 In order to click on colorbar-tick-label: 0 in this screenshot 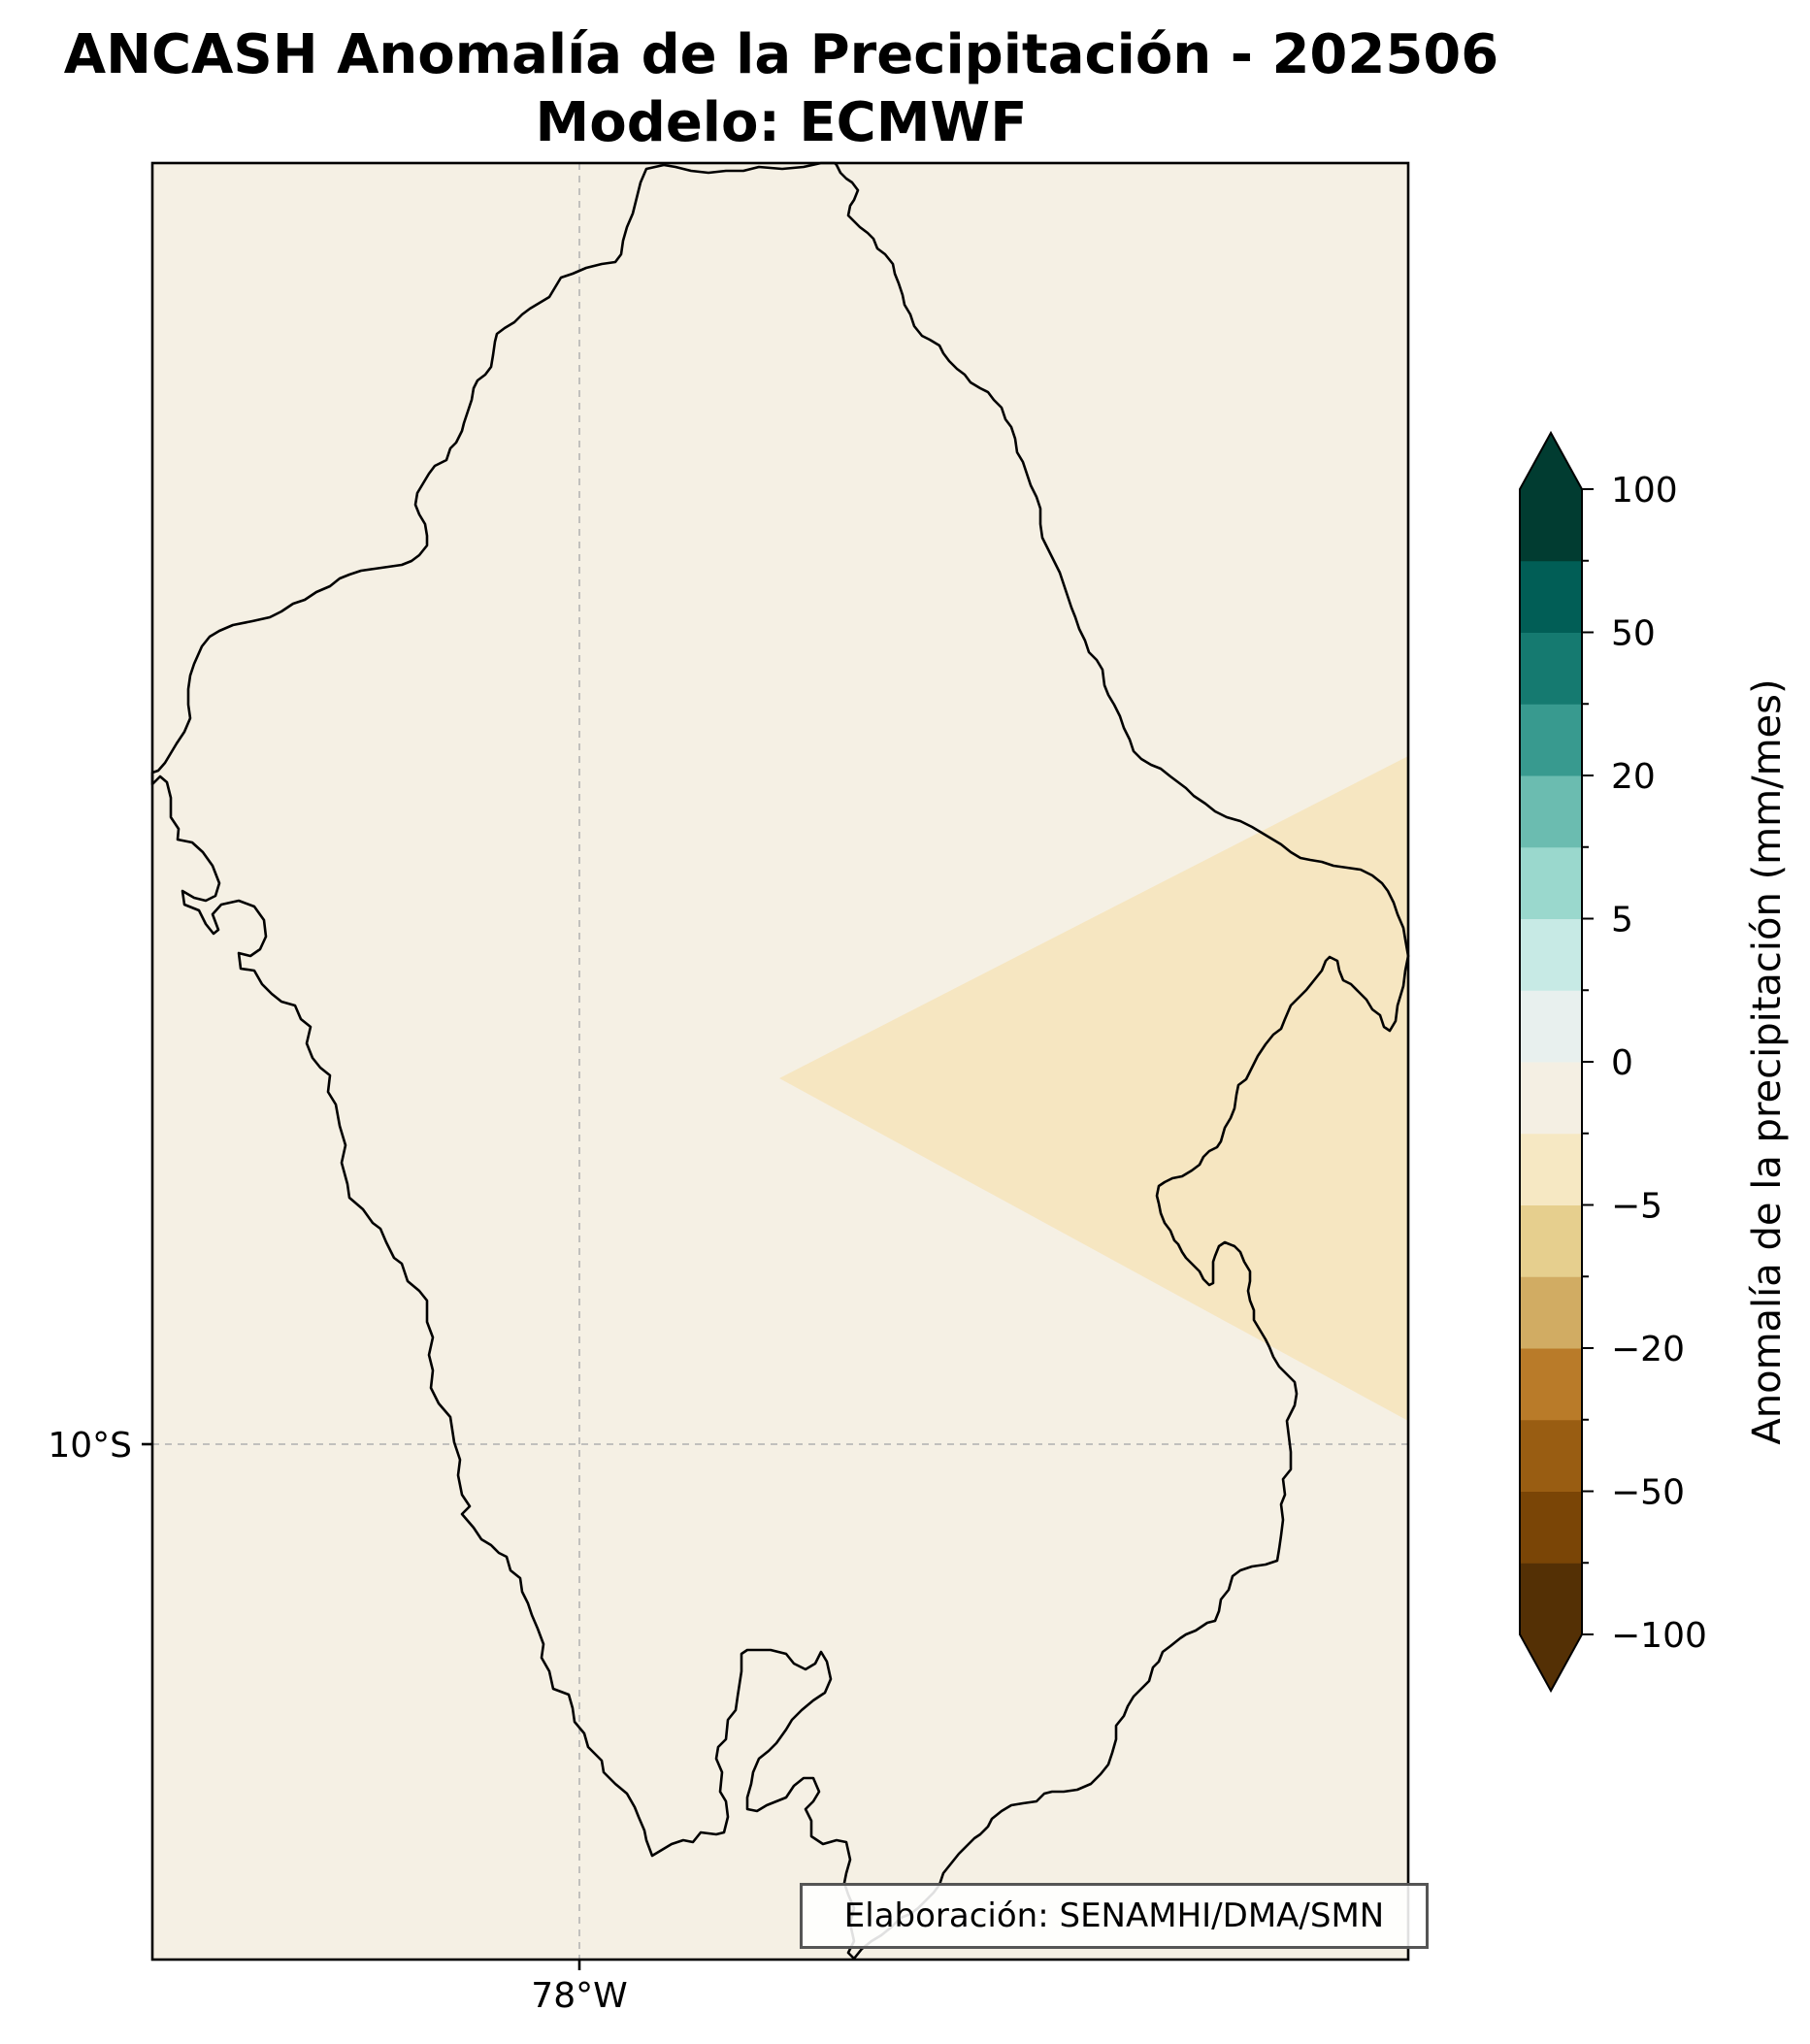, I will do `click(1622, 1063)`.